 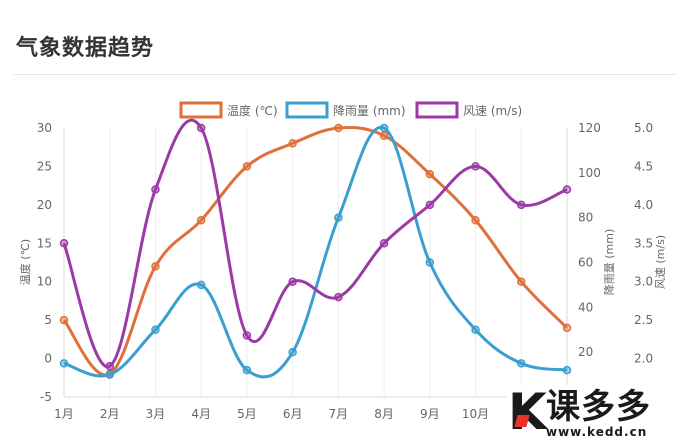 I want to click on y3-tick-label: 3.0, so click(x=643, y=282).